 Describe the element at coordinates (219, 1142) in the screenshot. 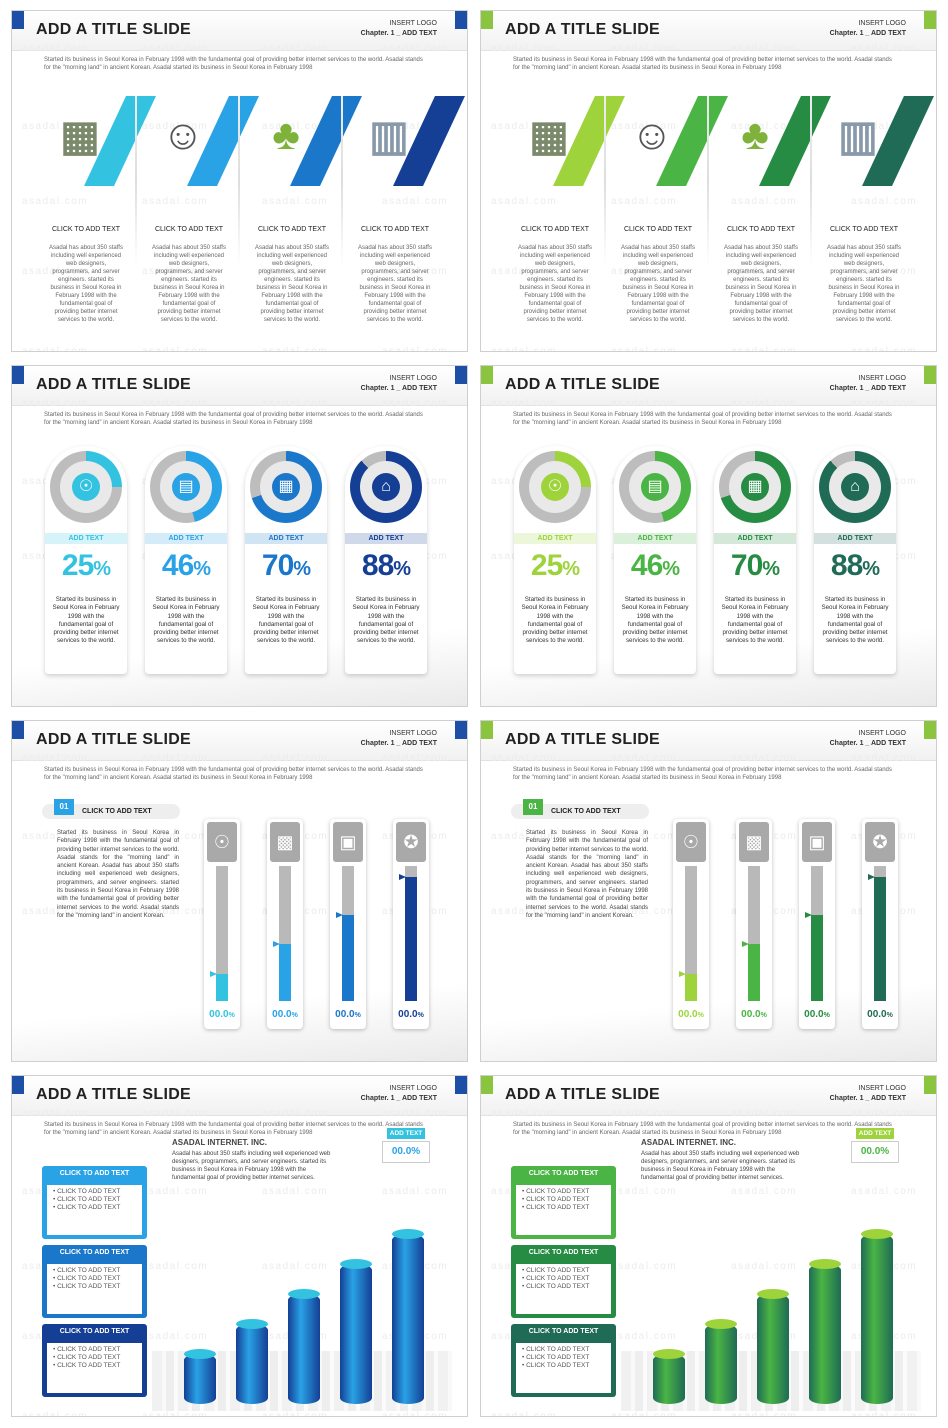

I see `company-name: ASADAL INTERNET. INC.` at that location.